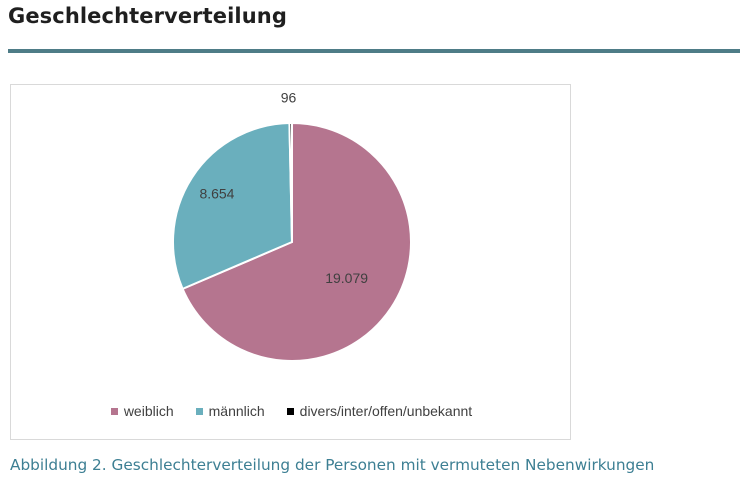 The image size is (740, 489). I want to click on heading-rule, so click(374, 51).